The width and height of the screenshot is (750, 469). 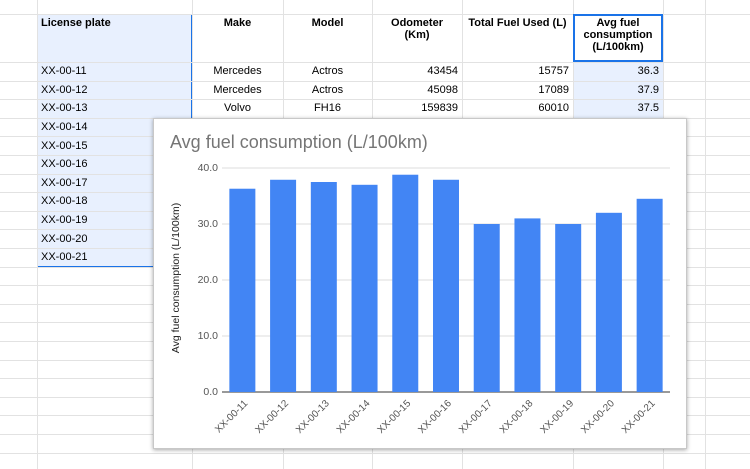 What do you see at coordinates (64, 220) in the screenshot?
I see `cell: XX-00-19` at bounding box center [64, 220].